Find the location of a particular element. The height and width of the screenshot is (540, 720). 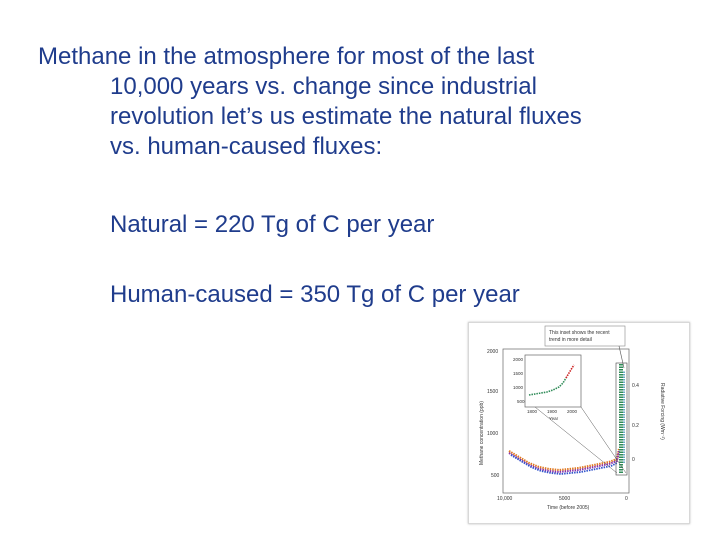

natural-flux-text: Natural = 220 Tg of C per year is located at coordinates (272, 224).